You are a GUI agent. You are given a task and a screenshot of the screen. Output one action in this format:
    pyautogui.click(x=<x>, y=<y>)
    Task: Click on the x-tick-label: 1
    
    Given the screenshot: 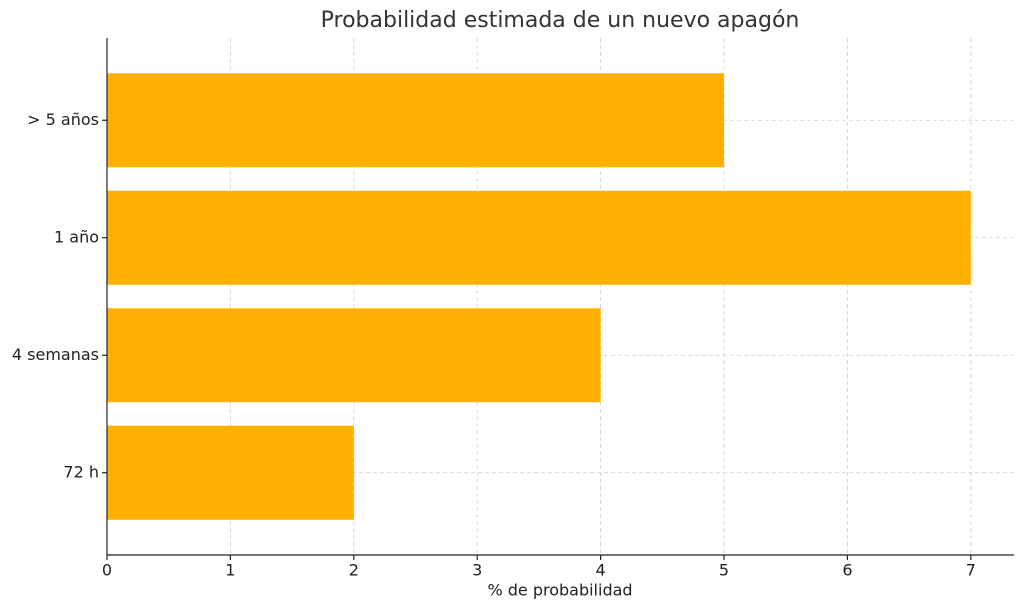 What is the action you would take?
    pyautogui.click(x=230, y=570)
    